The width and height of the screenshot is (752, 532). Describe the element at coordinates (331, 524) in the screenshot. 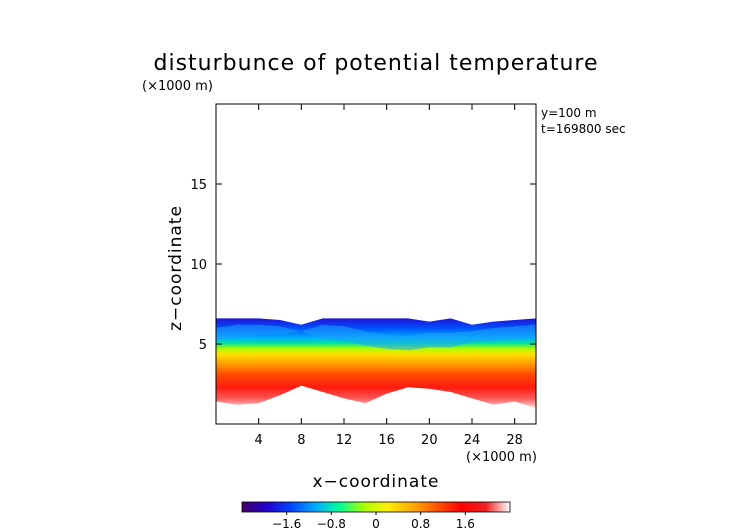

I see `colorbar-tick-label: −0.8` at that location.